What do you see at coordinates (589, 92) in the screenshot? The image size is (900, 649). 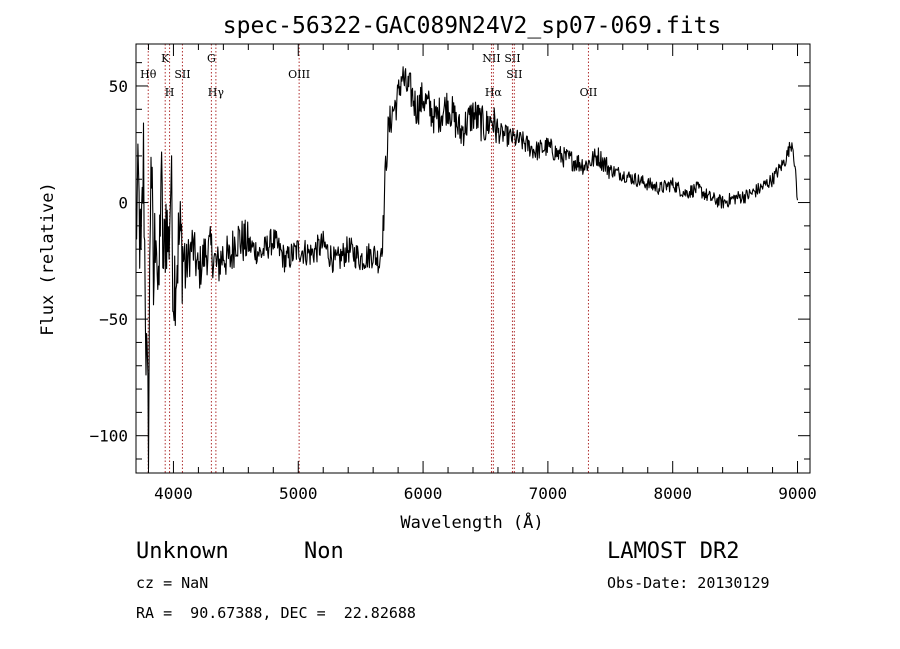 I see `spectral-line-label: OII` at bounding box center [589, 92].